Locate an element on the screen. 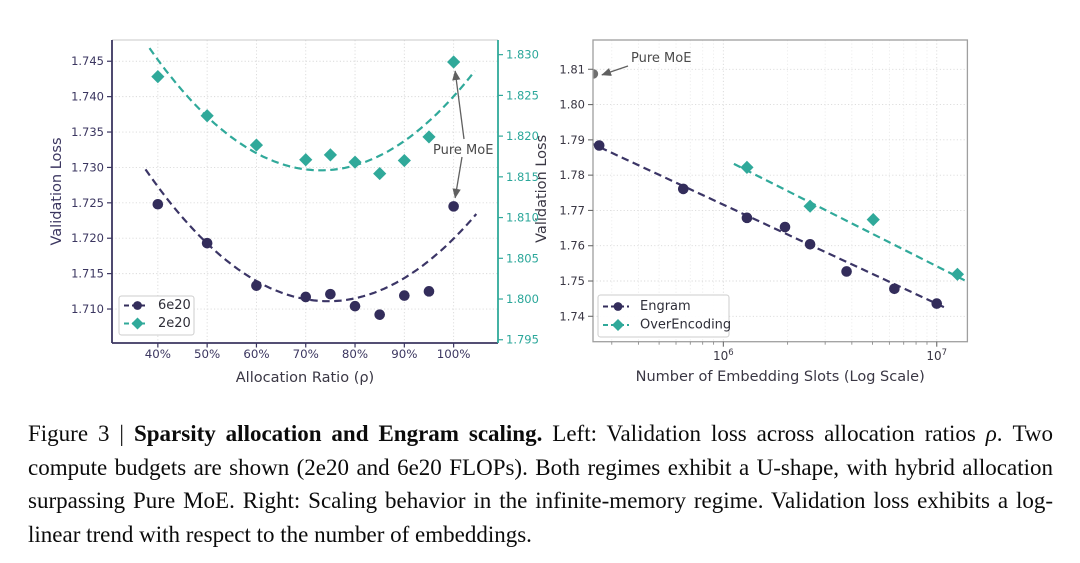 The width and height of the screenshot is (1080, 563). y-tick-label: 1.715 is located at coordinates (87, 274).